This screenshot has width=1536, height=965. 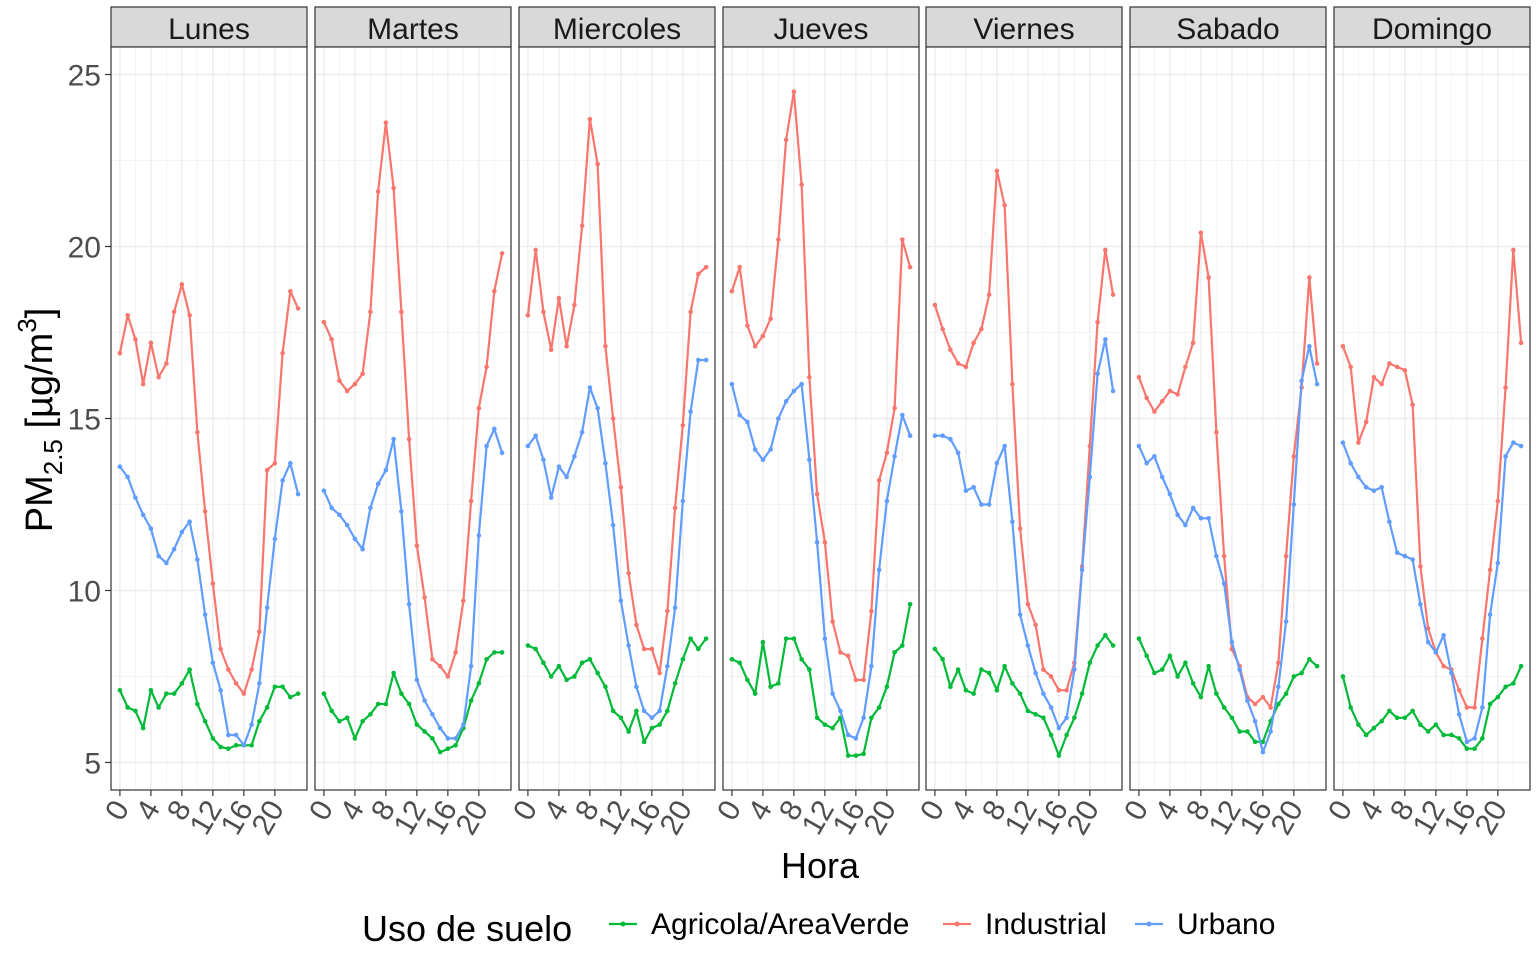 What do you see at coordinates (467, 928) in the screenshot?
I see `legend-title: Uso de suelo` at bounding box center [467, 928].